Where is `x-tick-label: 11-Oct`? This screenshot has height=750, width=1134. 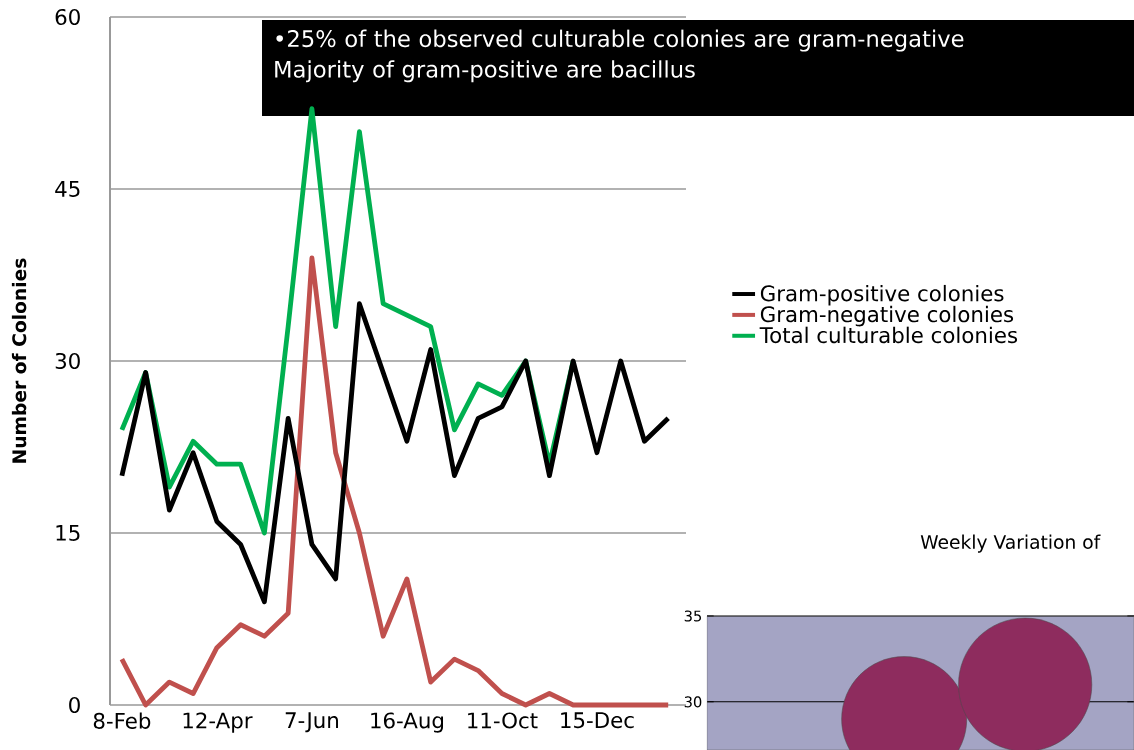 x-tick-label: 11-Oct is located at coordinates (503, 720).